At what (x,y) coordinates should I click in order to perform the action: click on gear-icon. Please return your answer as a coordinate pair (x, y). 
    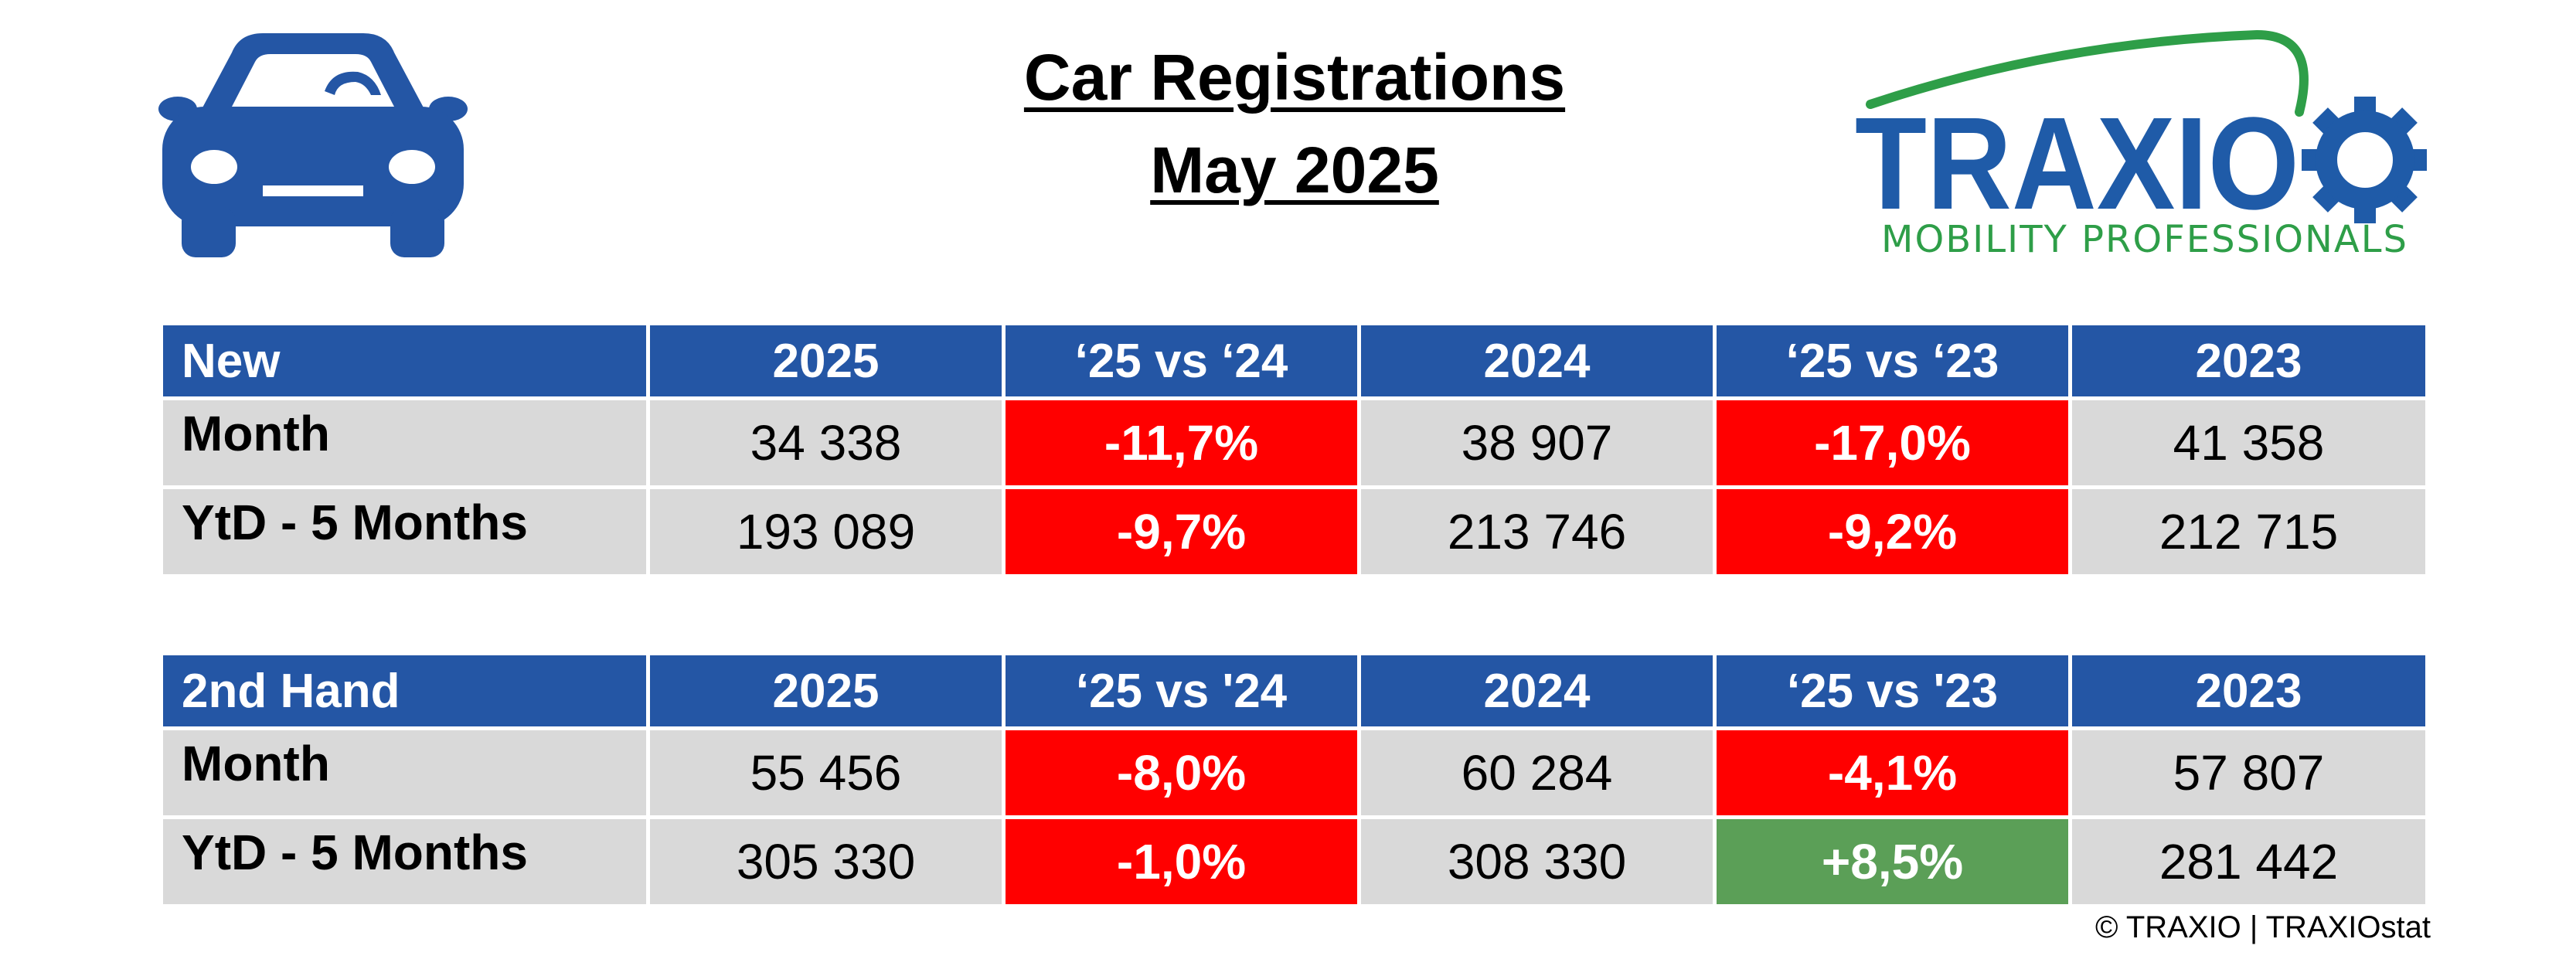
    Looking at the image, I should click on (2364, 160).